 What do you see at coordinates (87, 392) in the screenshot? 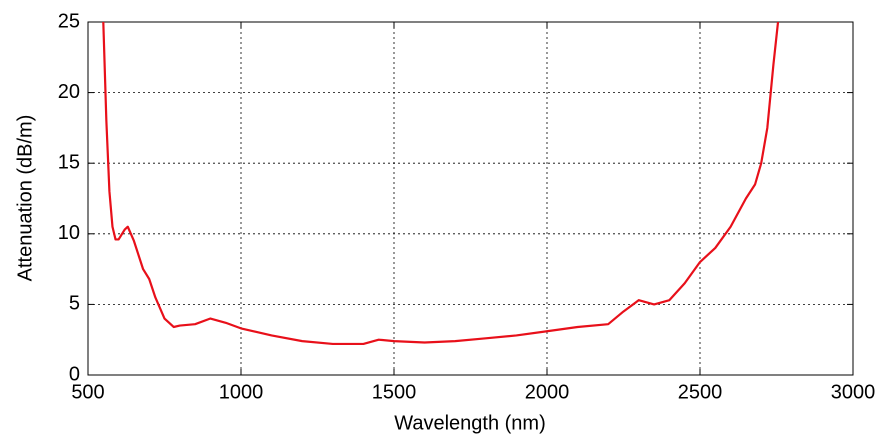
I see `x-tick-label: 500` at bounding box center [87, 392].